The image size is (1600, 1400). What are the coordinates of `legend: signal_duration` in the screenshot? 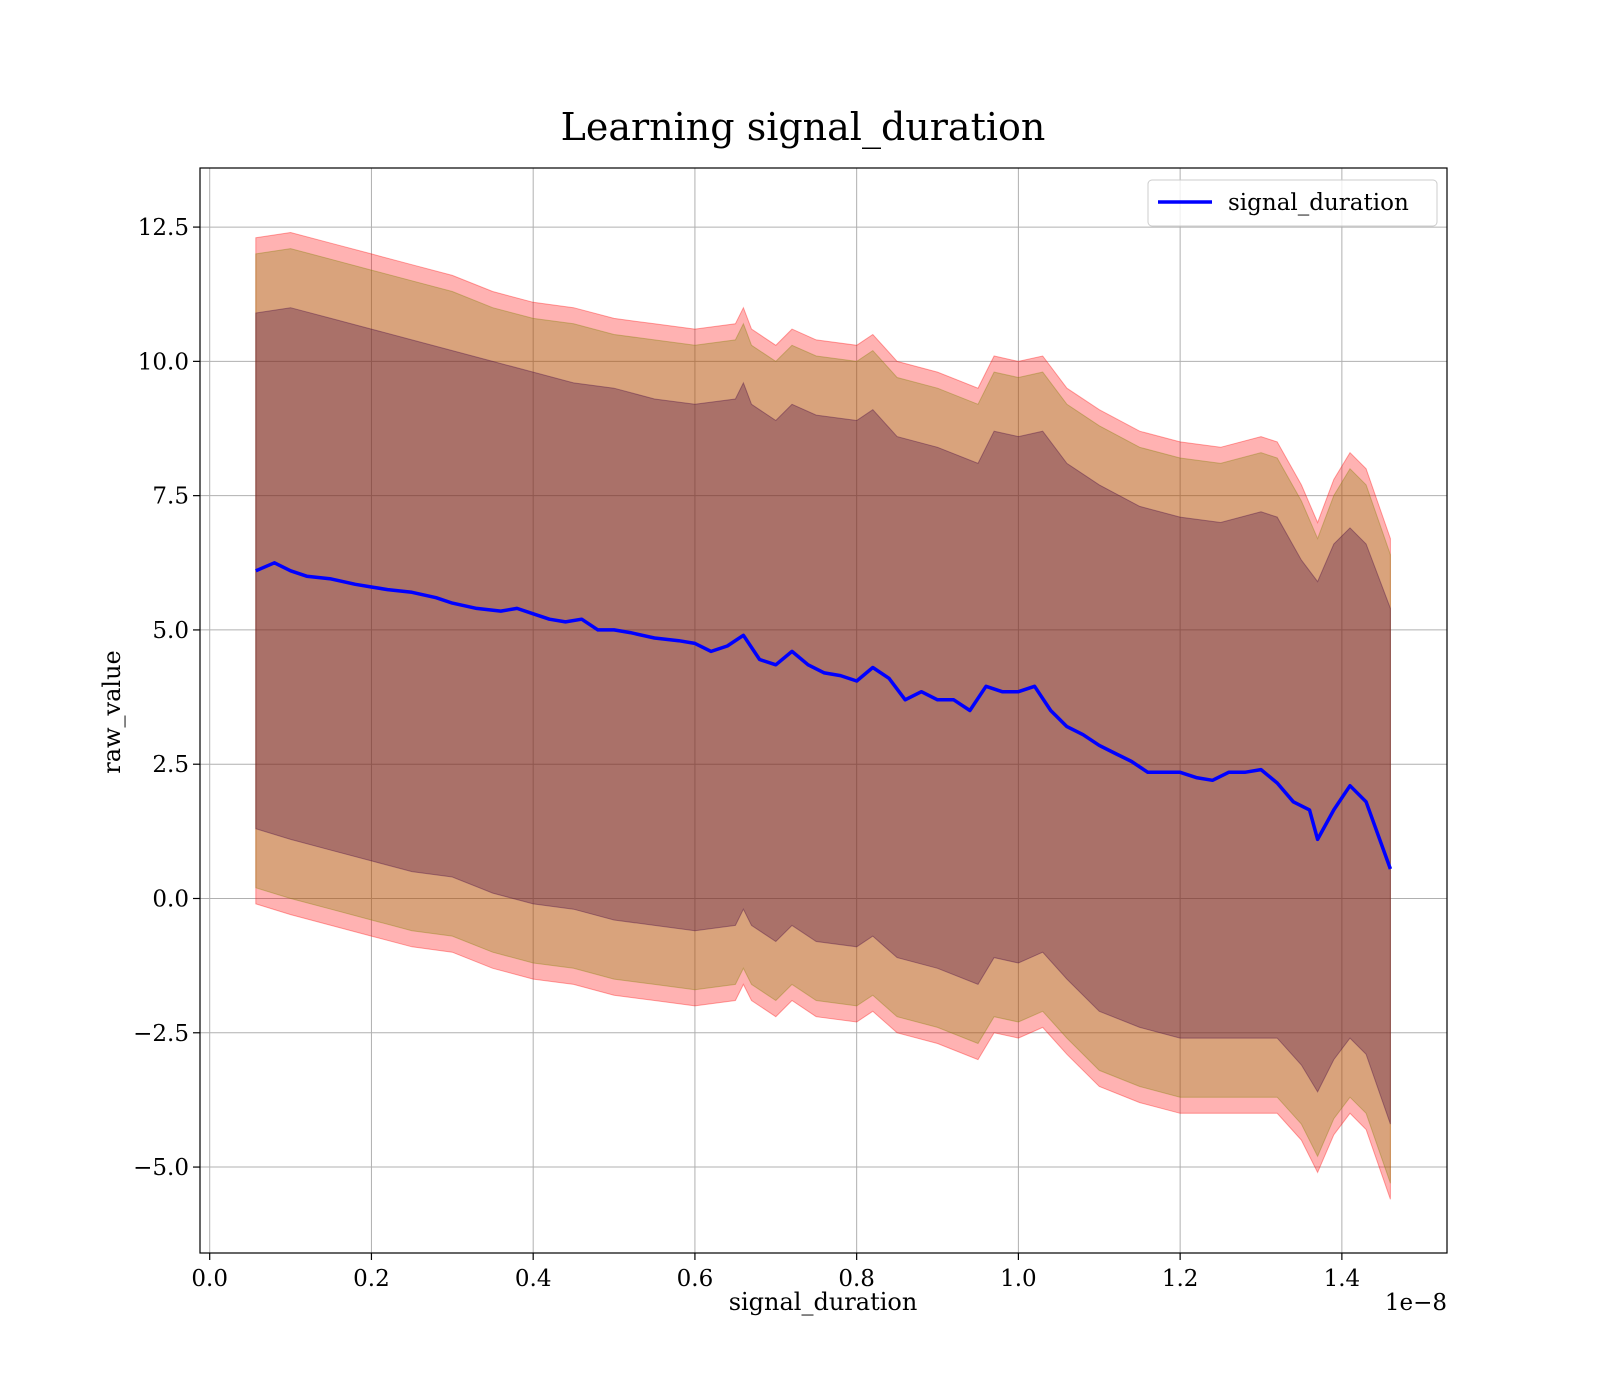 It's located at (1292, 203).